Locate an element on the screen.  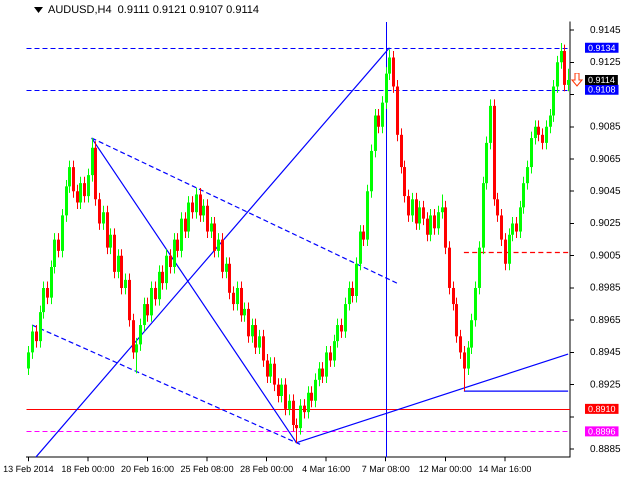
ref-line-label: 0.9134 is located at coordinates (602, 47).